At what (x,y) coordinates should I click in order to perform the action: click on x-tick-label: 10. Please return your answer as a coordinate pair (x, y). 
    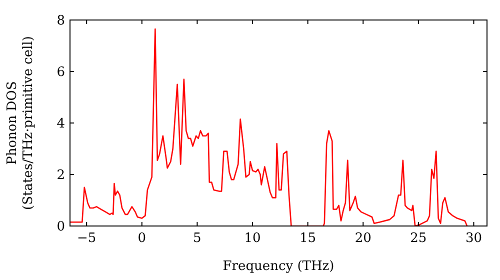
    Looking at the image, I should click on (252, 238).